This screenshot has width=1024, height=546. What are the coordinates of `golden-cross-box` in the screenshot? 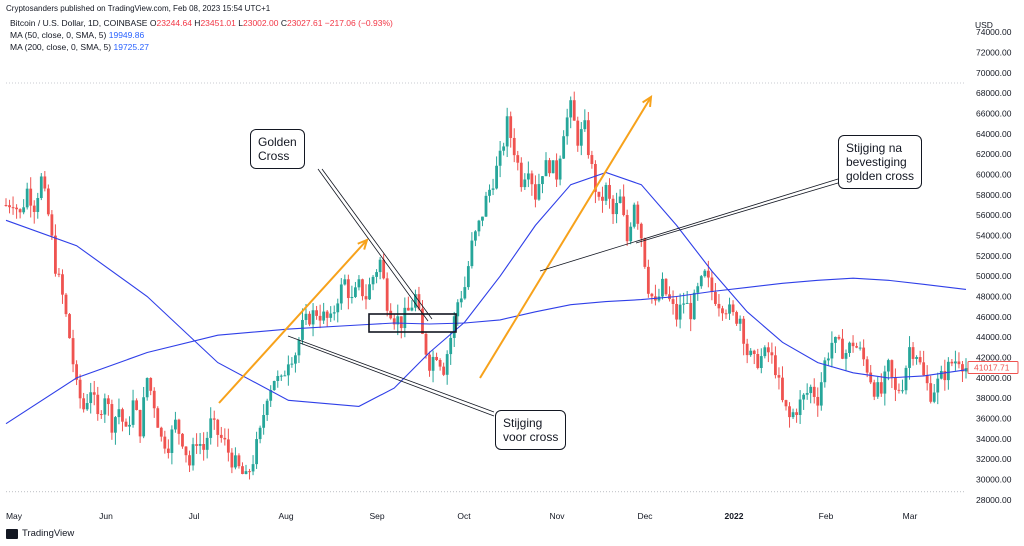 It's located at (412, 323).